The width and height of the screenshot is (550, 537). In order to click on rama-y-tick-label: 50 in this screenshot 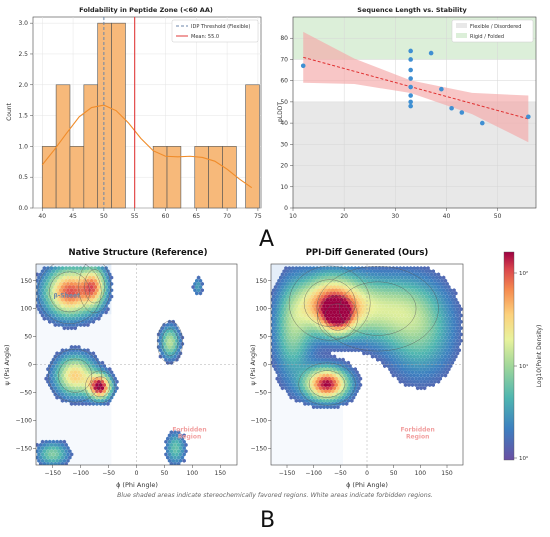, I will do `click(28, 337)`.